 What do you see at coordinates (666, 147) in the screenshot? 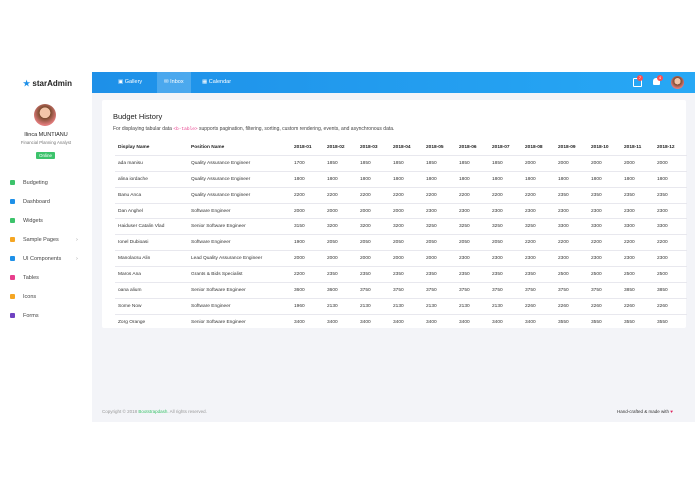
I see `column-header: 2018-12` at bounding box center [666, 147].